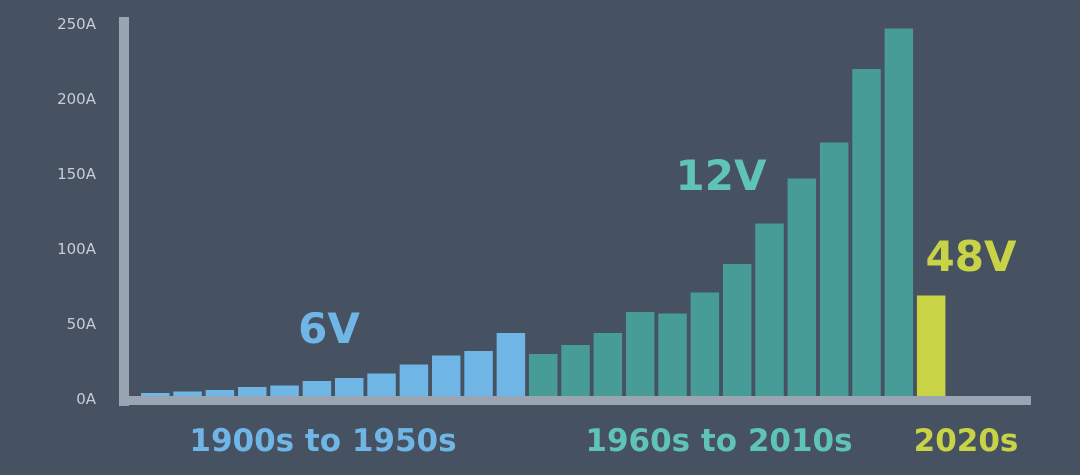  What do you see at coordinates (82, 324) in the screenshot?
I see `y-tick-label: 50A` at bounding box center [82, 324].